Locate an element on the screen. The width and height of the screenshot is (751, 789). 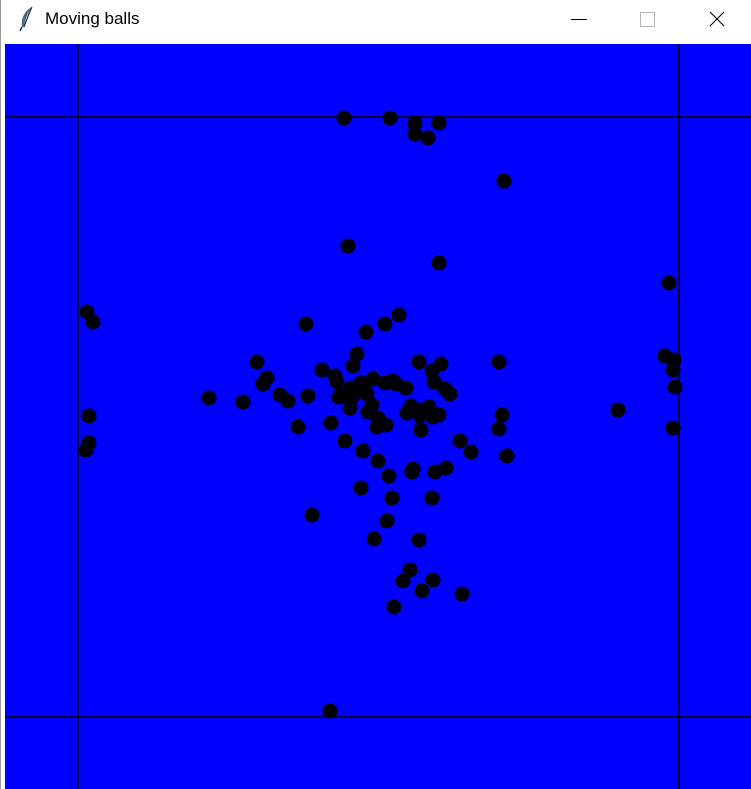
close-icon is located at coordinates (717, 19).